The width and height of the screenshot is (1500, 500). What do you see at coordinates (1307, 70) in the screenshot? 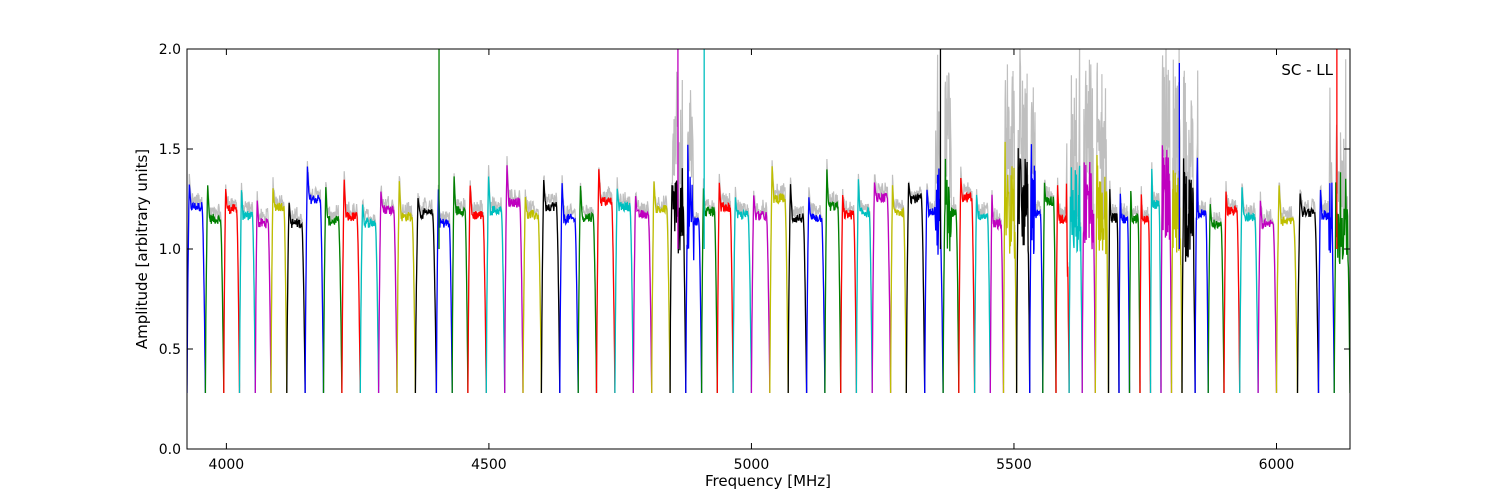
I see `chart-annotation: SC - LL` at bounding box center [1307, 70].